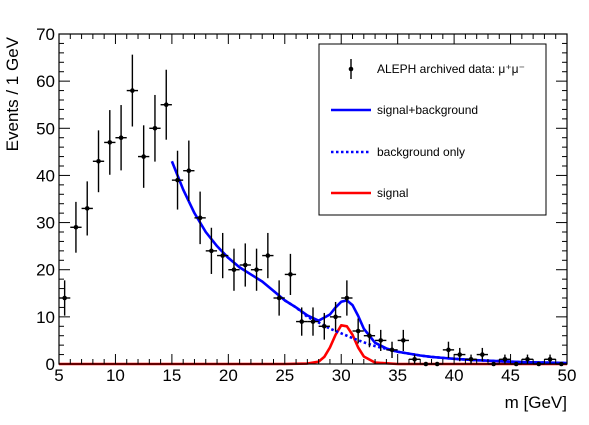  What do you see at coordinates (45, 175) in the screenshot?
I see `y-tick-label: 40` at bounding box center [45, 175].